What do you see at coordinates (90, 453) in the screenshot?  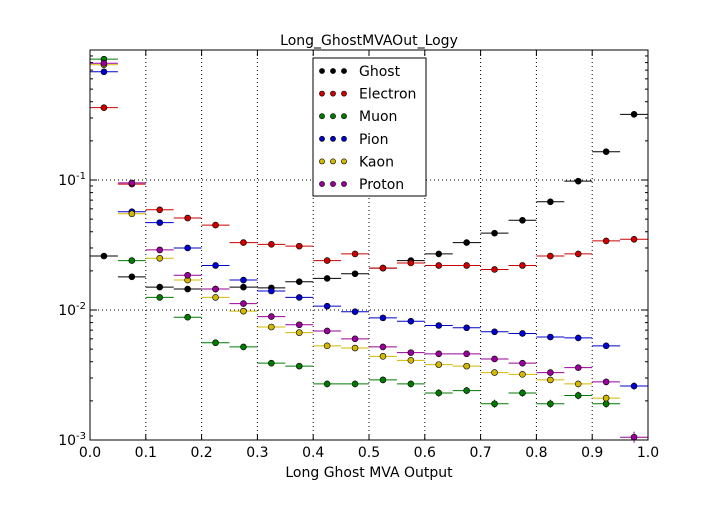 I see `x-tick-label: 0.0` at bounding box center [90, 453].